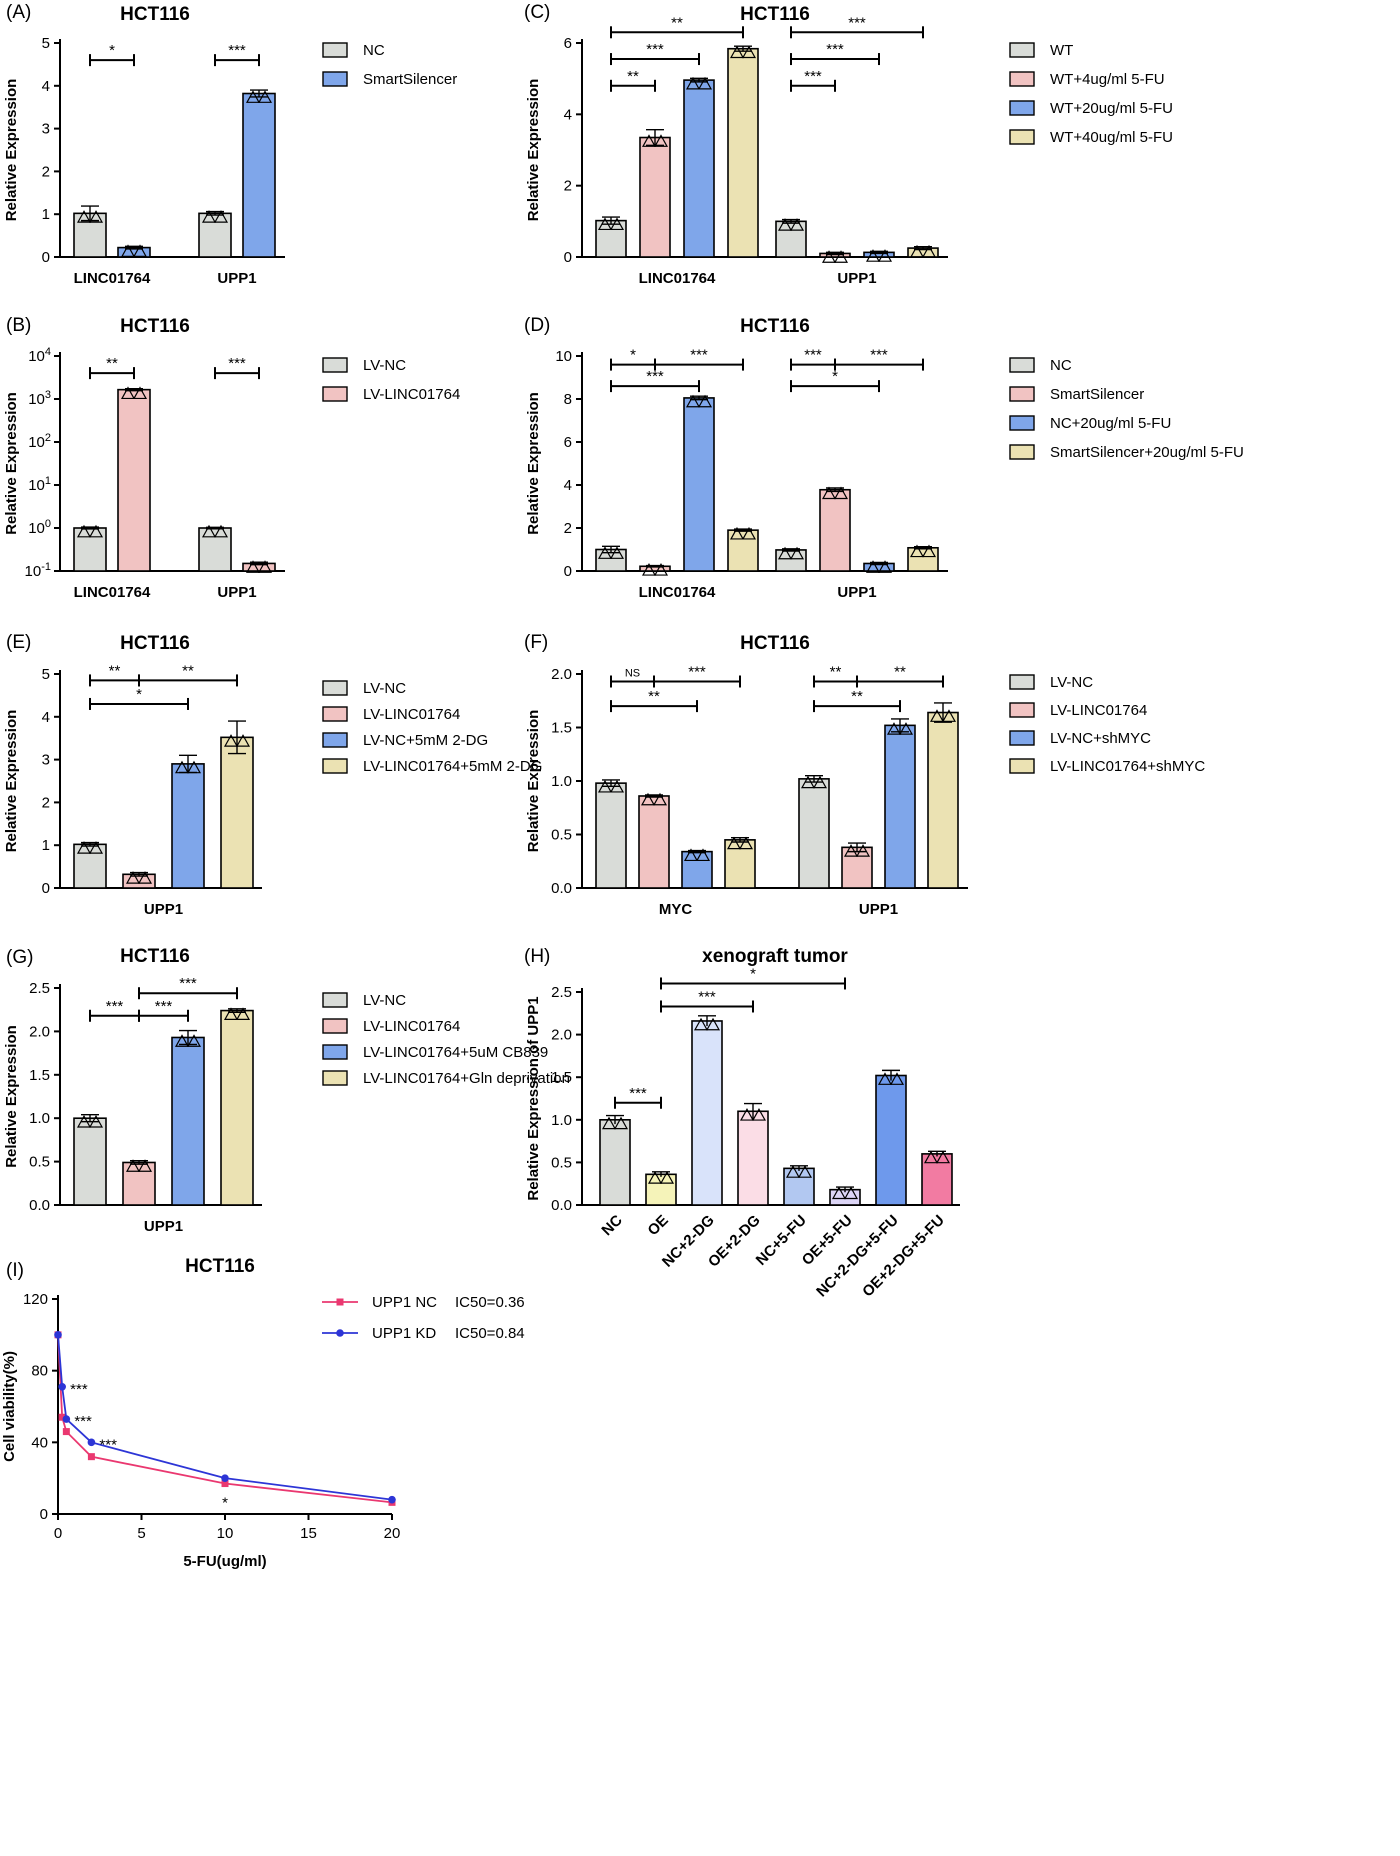  I want to click on y-axis-title: Relative Expression of UPP1, so click(533, 1098).